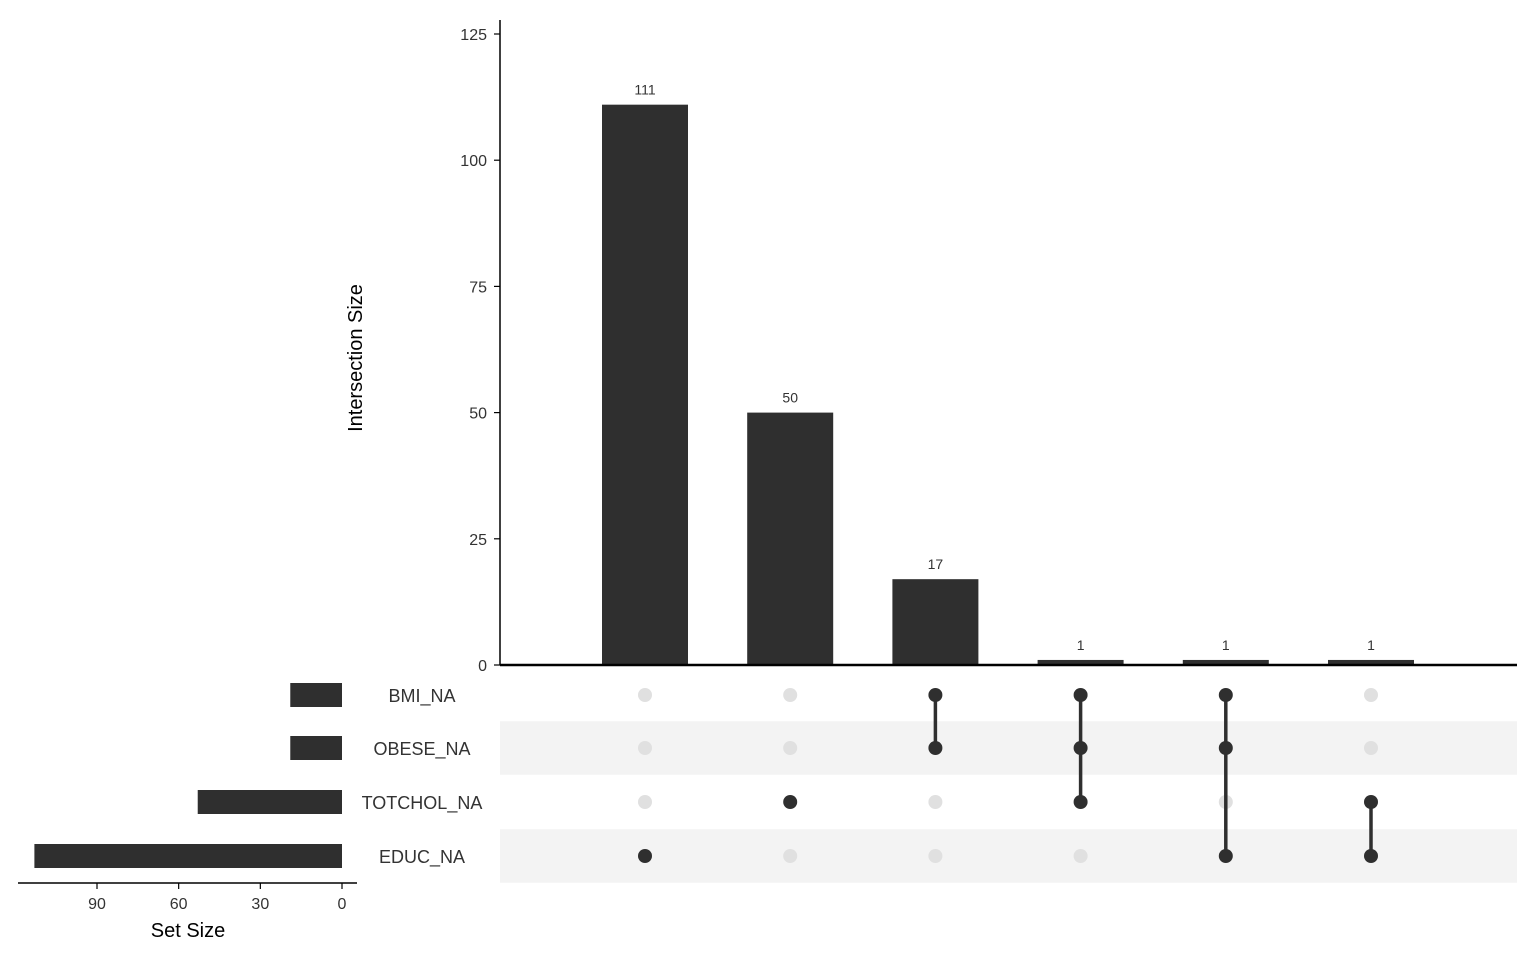 Image resolution: width=1536 pixels, height=960 pixels. What do you see at coordinates (97, 904) in the screenshot?
I see `set-size-tick-label: 90` at bounding box center [97, 904].